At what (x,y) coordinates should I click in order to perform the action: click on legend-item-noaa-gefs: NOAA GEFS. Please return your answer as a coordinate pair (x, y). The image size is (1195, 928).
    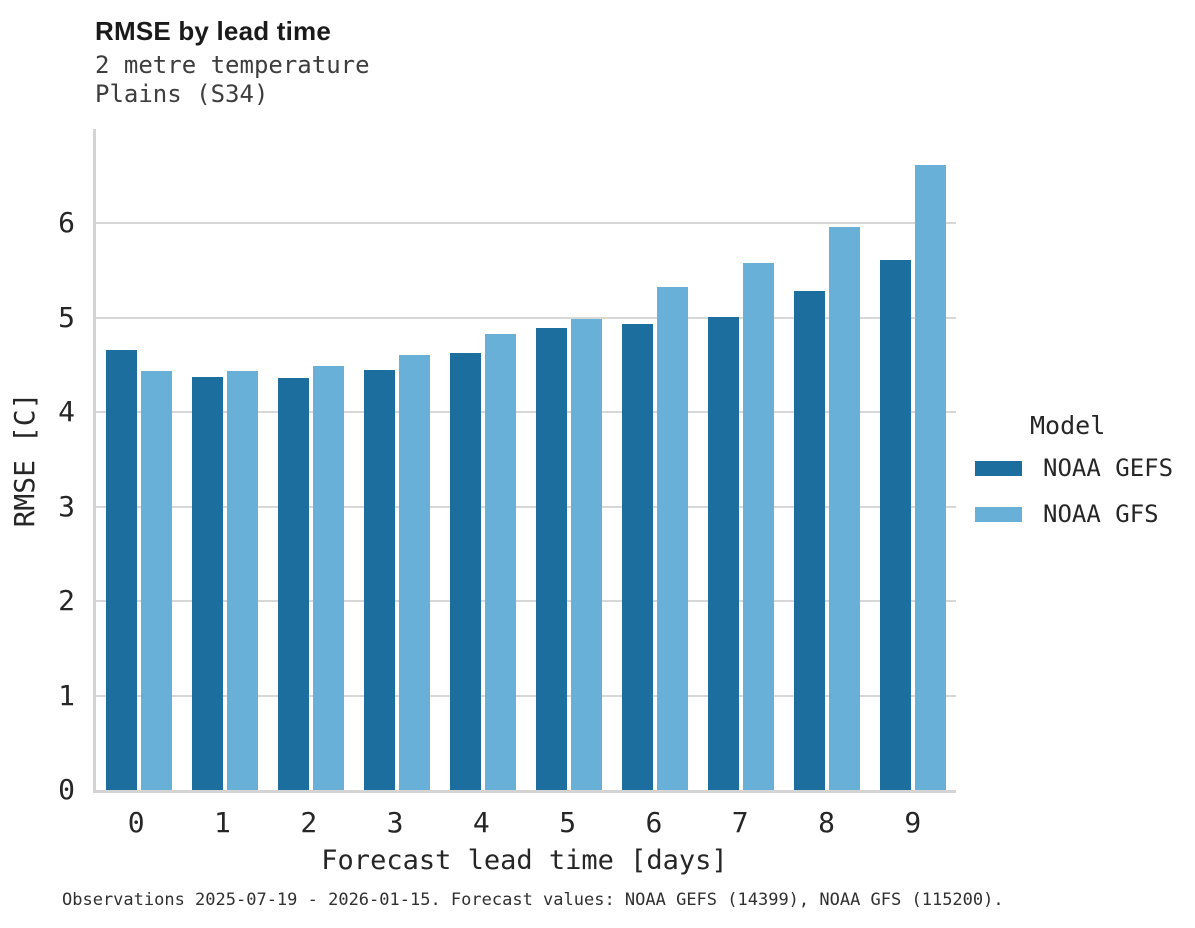
    Looking at the image, I should click on (1085, 468).